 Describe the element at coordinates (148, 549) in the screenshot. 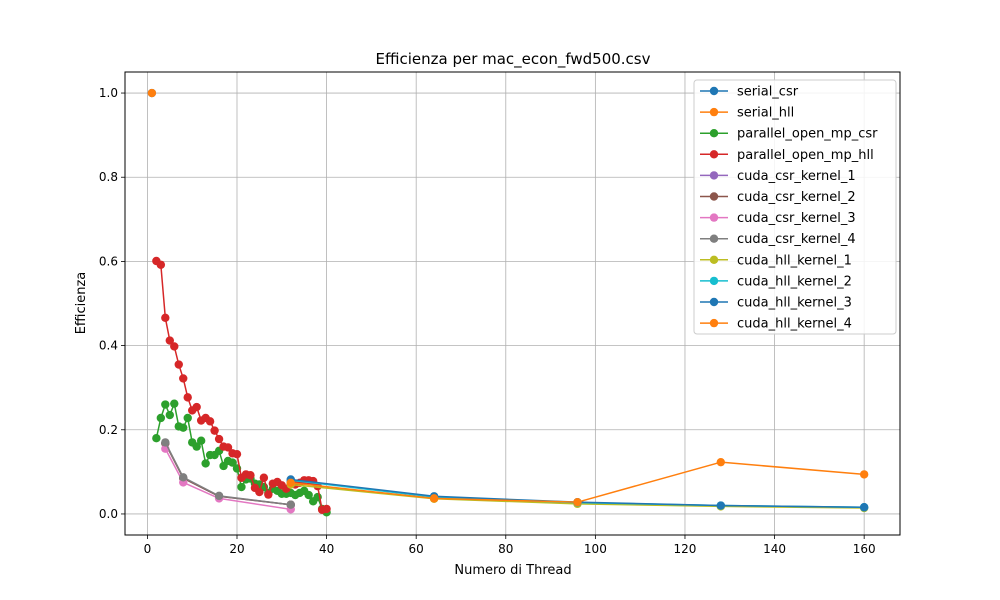

I see `x-tick-label: 0` at that location.